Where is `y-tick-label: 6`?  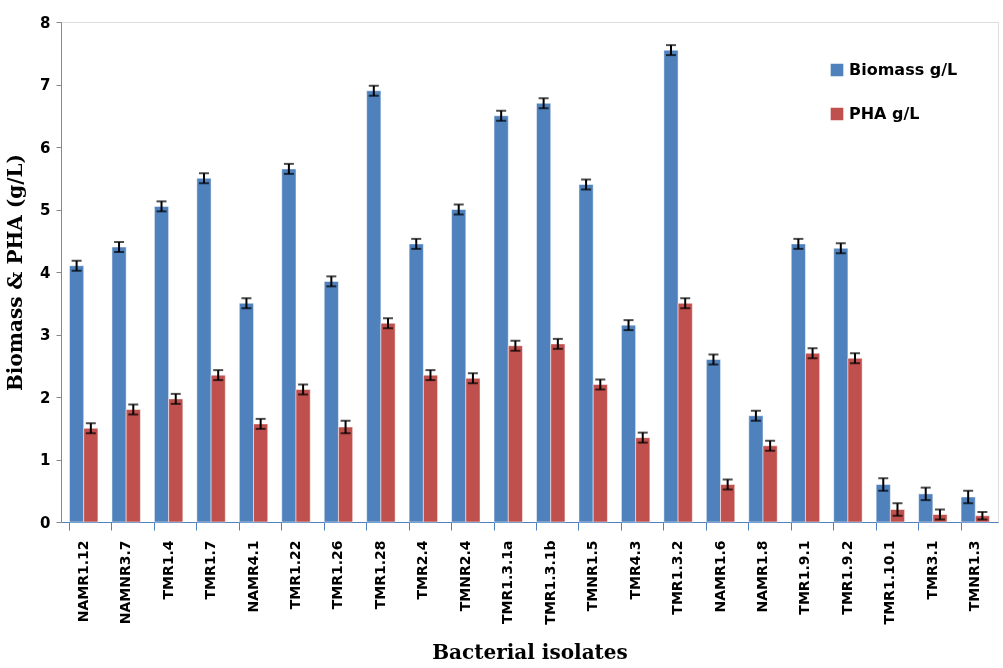 y-tick-label: 6 is located at coordinates (45, 147).